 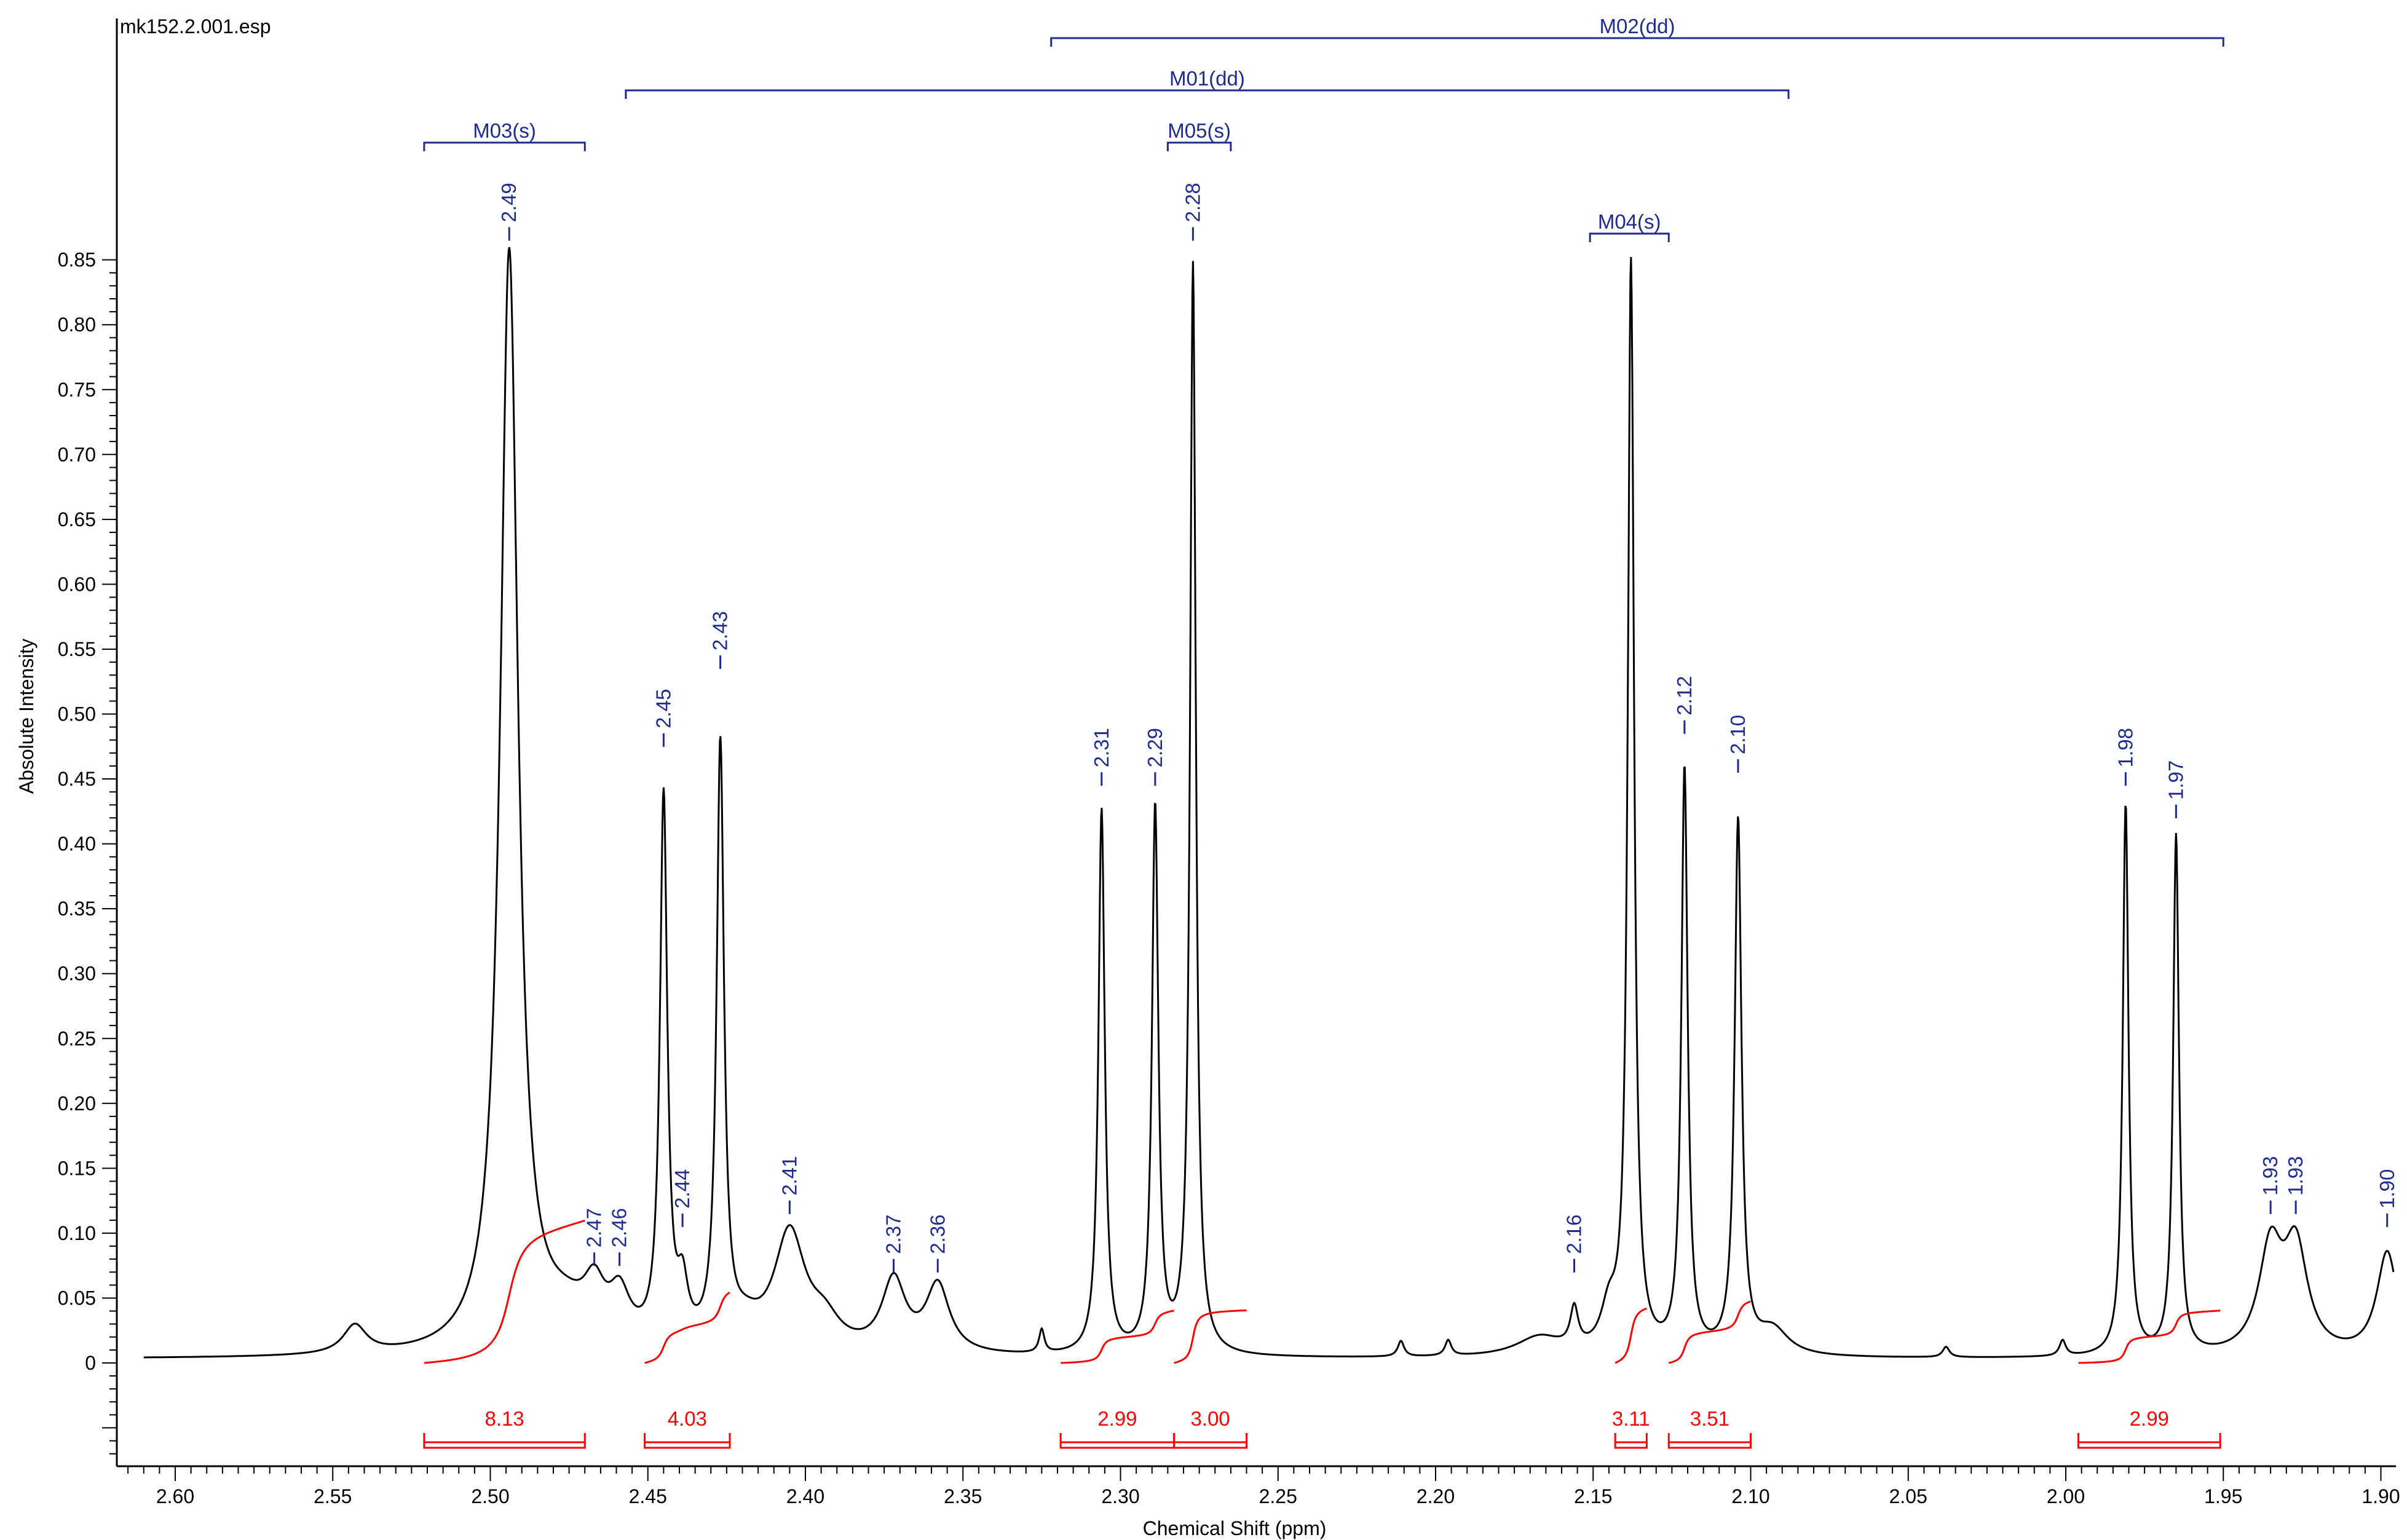 What do you see at coordinates (1436, 1496) in the screenshot?
I see `x-tick-label: 2.20` at bounding box center [1436, 1496].